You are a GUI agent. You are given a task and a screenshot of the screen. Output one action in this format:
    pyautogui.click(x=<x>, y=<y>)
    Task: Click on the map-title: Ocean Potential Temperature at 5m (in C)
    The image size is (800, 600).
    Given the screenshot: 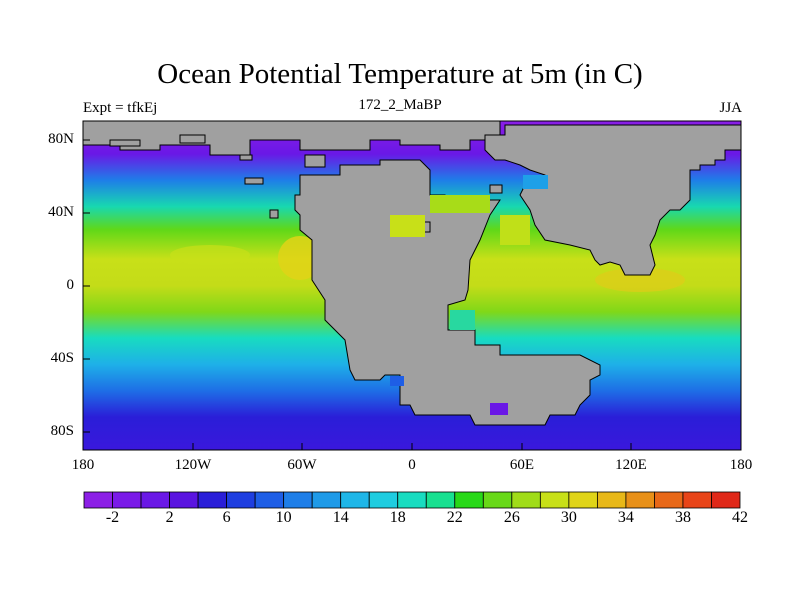 What is the action you would take?
    pyautogui.click(x=400, y=74)
    